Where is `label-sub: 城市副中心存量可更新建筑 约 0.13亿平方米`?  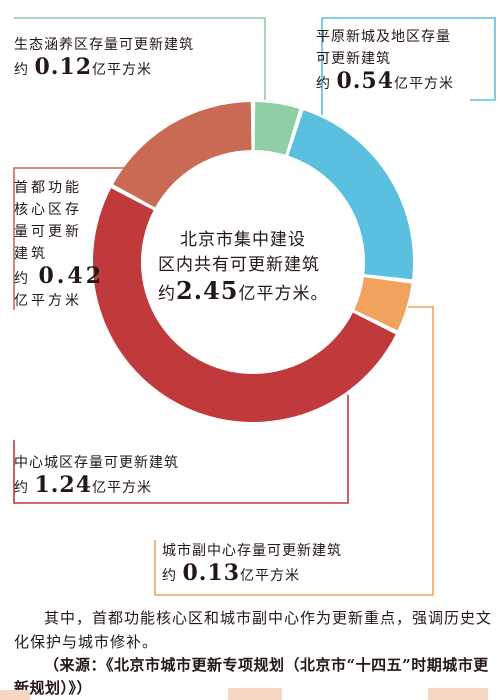
label-sub: 城市副中心存量可更新建筑 约 0.13亿平方米 is located at coordinates (252, 564).